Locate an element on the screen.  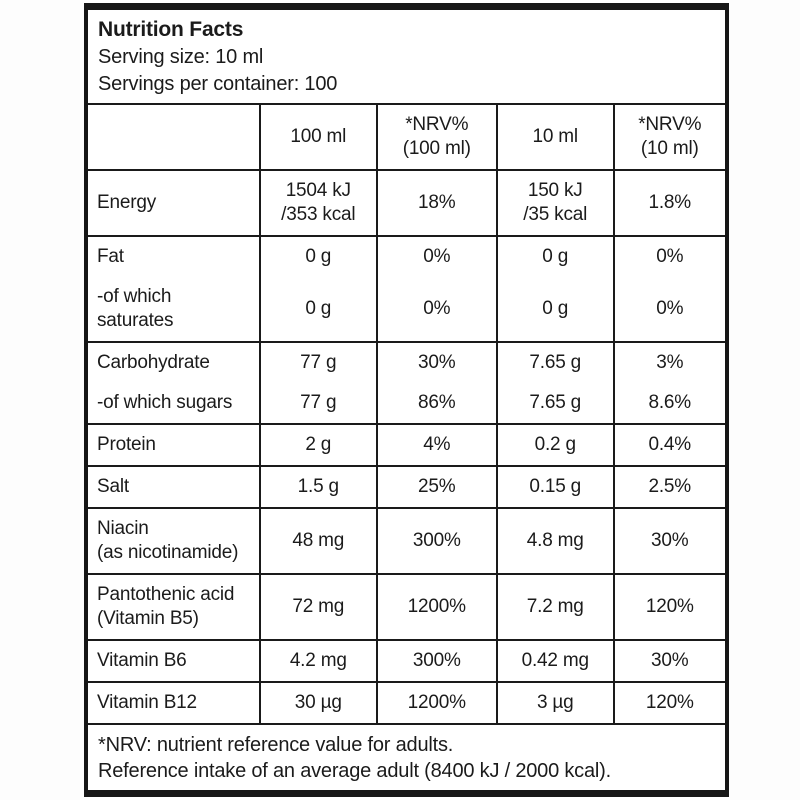
value-cell: 86% is located at coordinates (436, 404).